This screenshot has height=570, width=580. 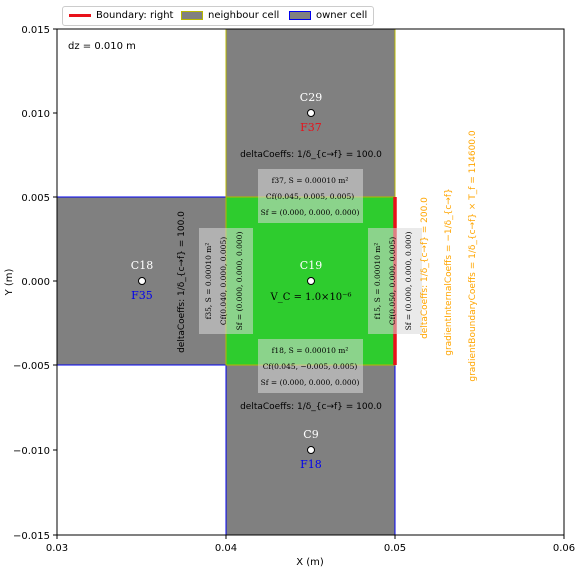 What do you see at coordinates (31, 366) in the screenshot?
I see `y-tick-label: −0.005` at bounding box center [31, 366].